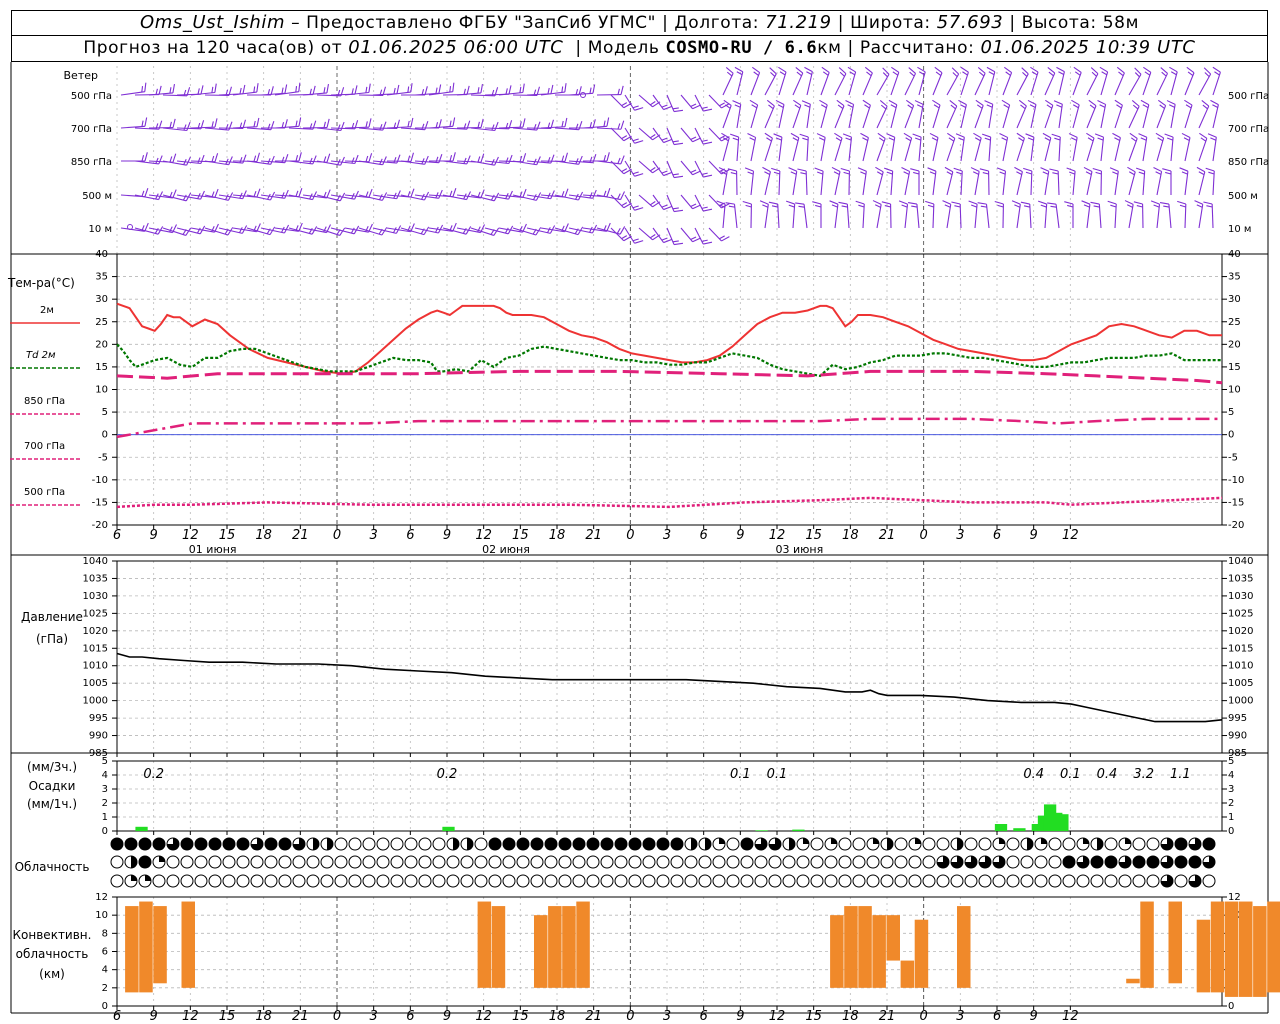 This screenshot has height=1024, width=1280. What do you see at coordinates (52, 786) in the screenshot?
I see `precip-title: Осадки` at bounding box center [52, 786].